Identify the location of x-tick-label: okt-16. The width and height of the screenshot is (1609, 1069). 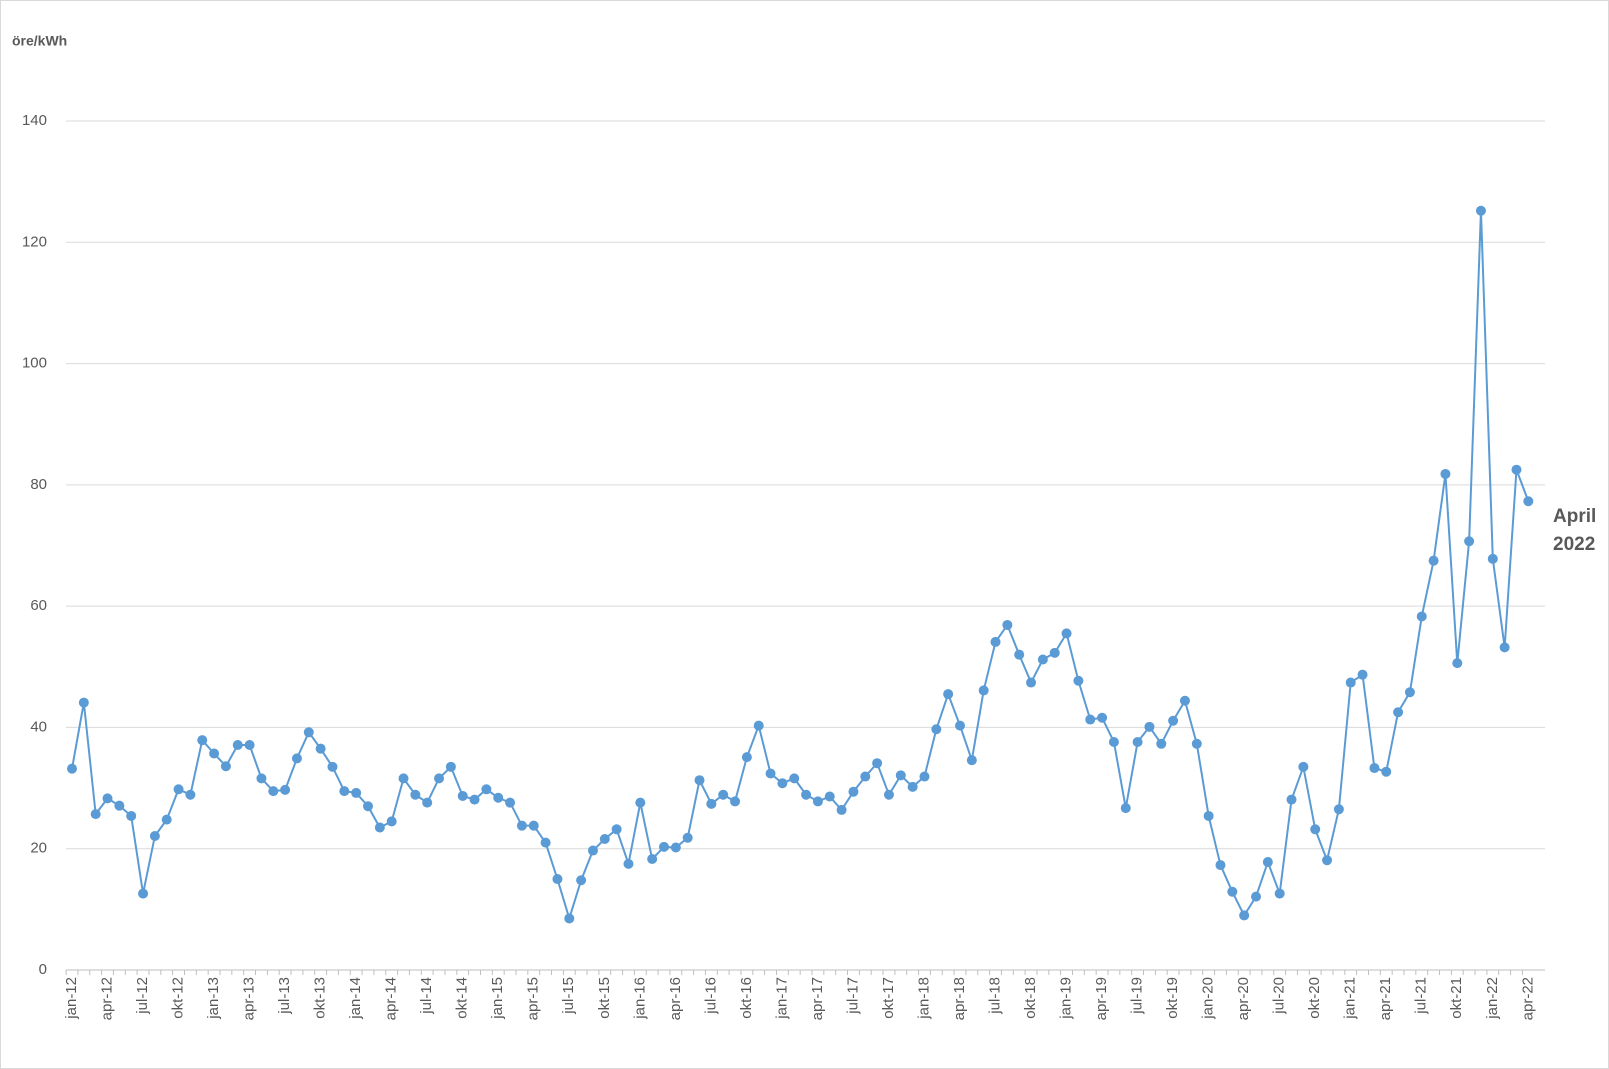
(746, 998).